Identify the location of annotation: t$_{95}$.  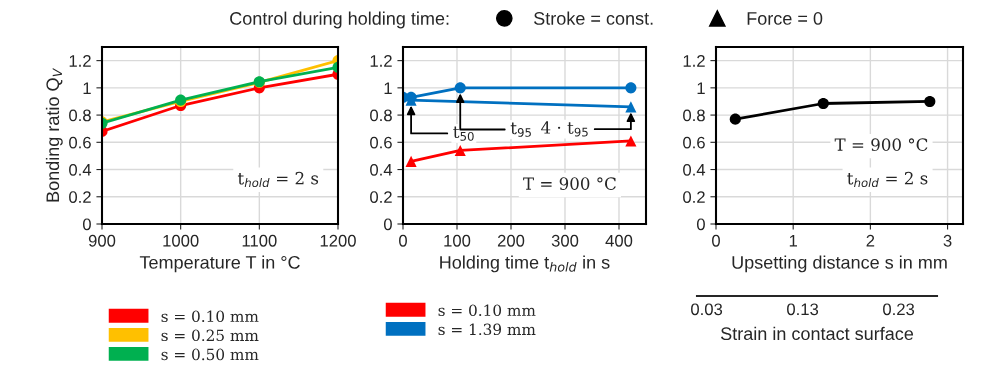
(520, 129).